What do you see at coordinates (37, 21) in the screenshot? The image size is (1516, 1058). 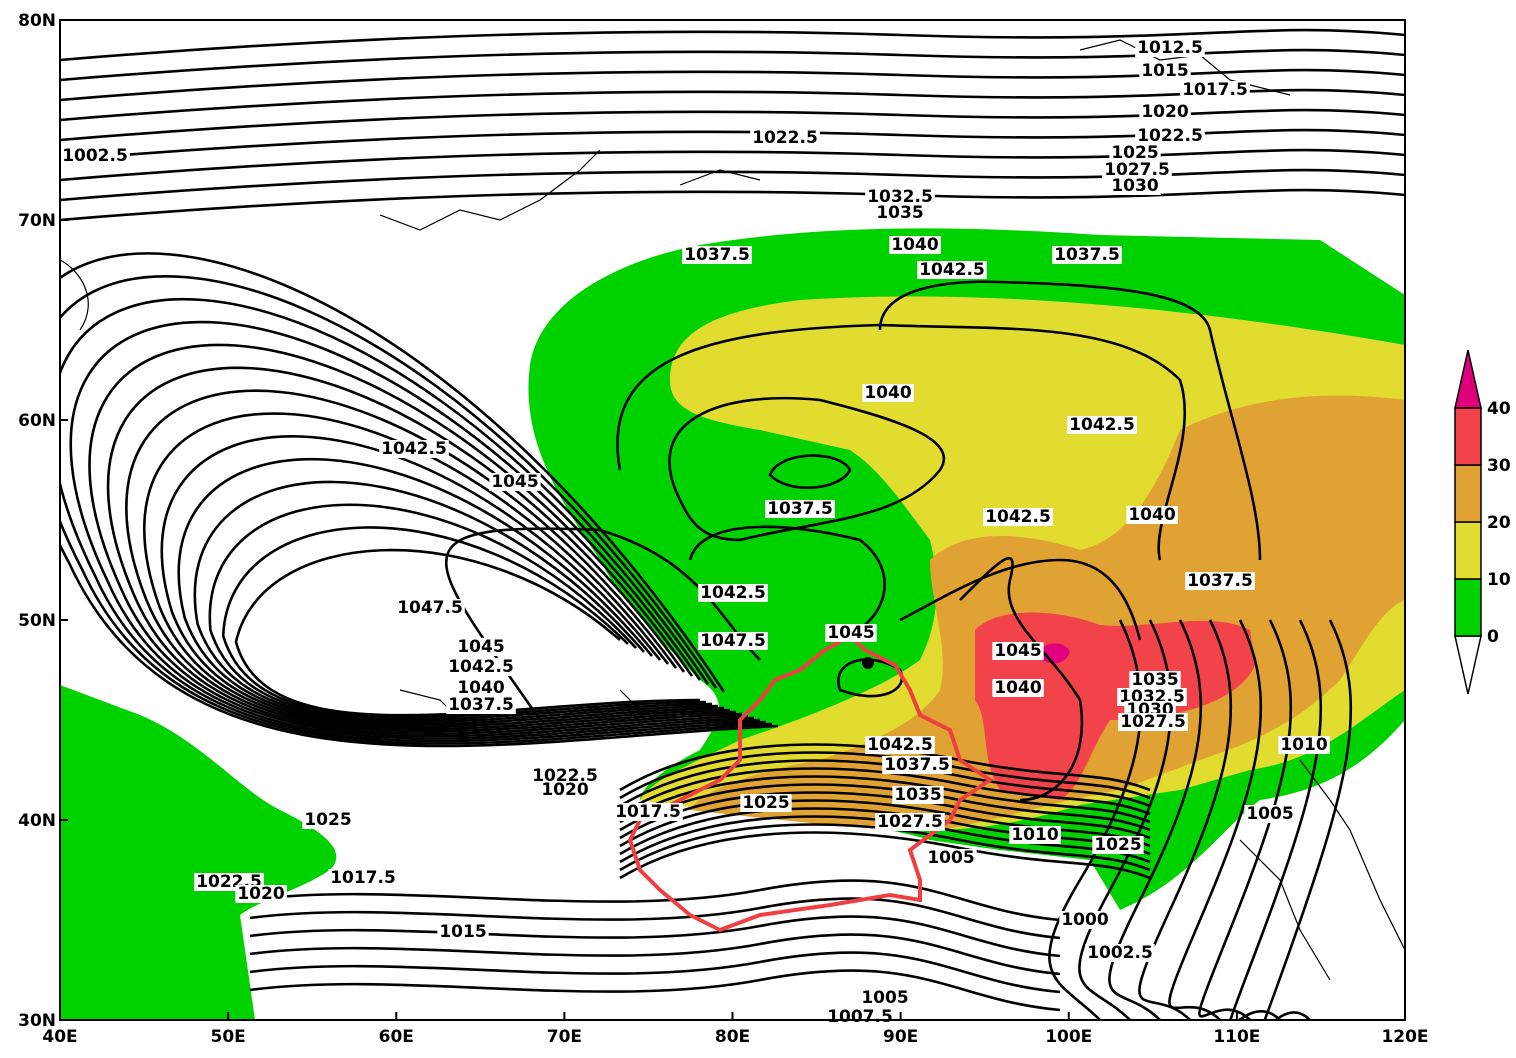 I see `y-tick-label: 80N` at bounding box center [37, 21].